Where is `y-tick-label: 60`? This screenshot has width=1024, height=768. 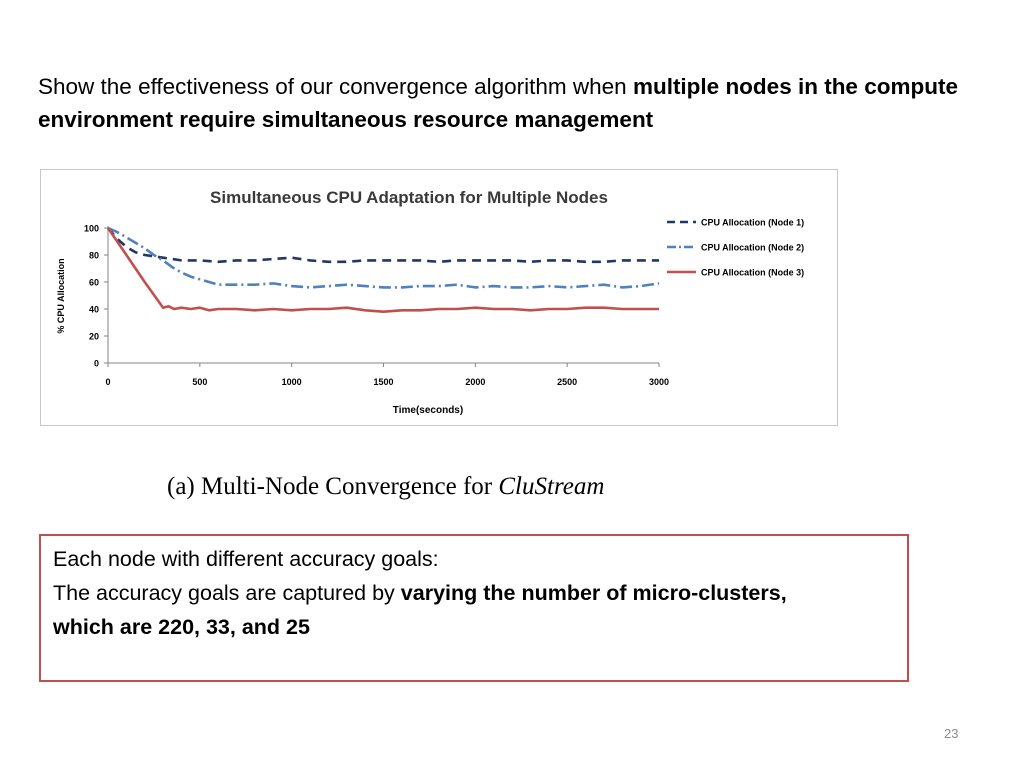 y-tick-label: 60 is located at coordinates (94, 283).